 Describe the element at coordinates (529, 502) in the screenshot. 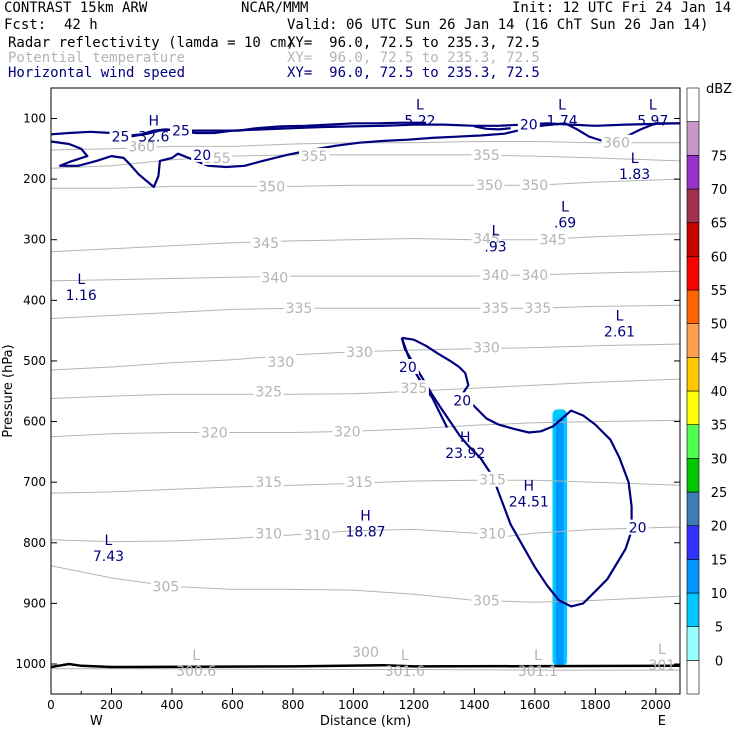

I see `extremum-value: 24.51` at that location.